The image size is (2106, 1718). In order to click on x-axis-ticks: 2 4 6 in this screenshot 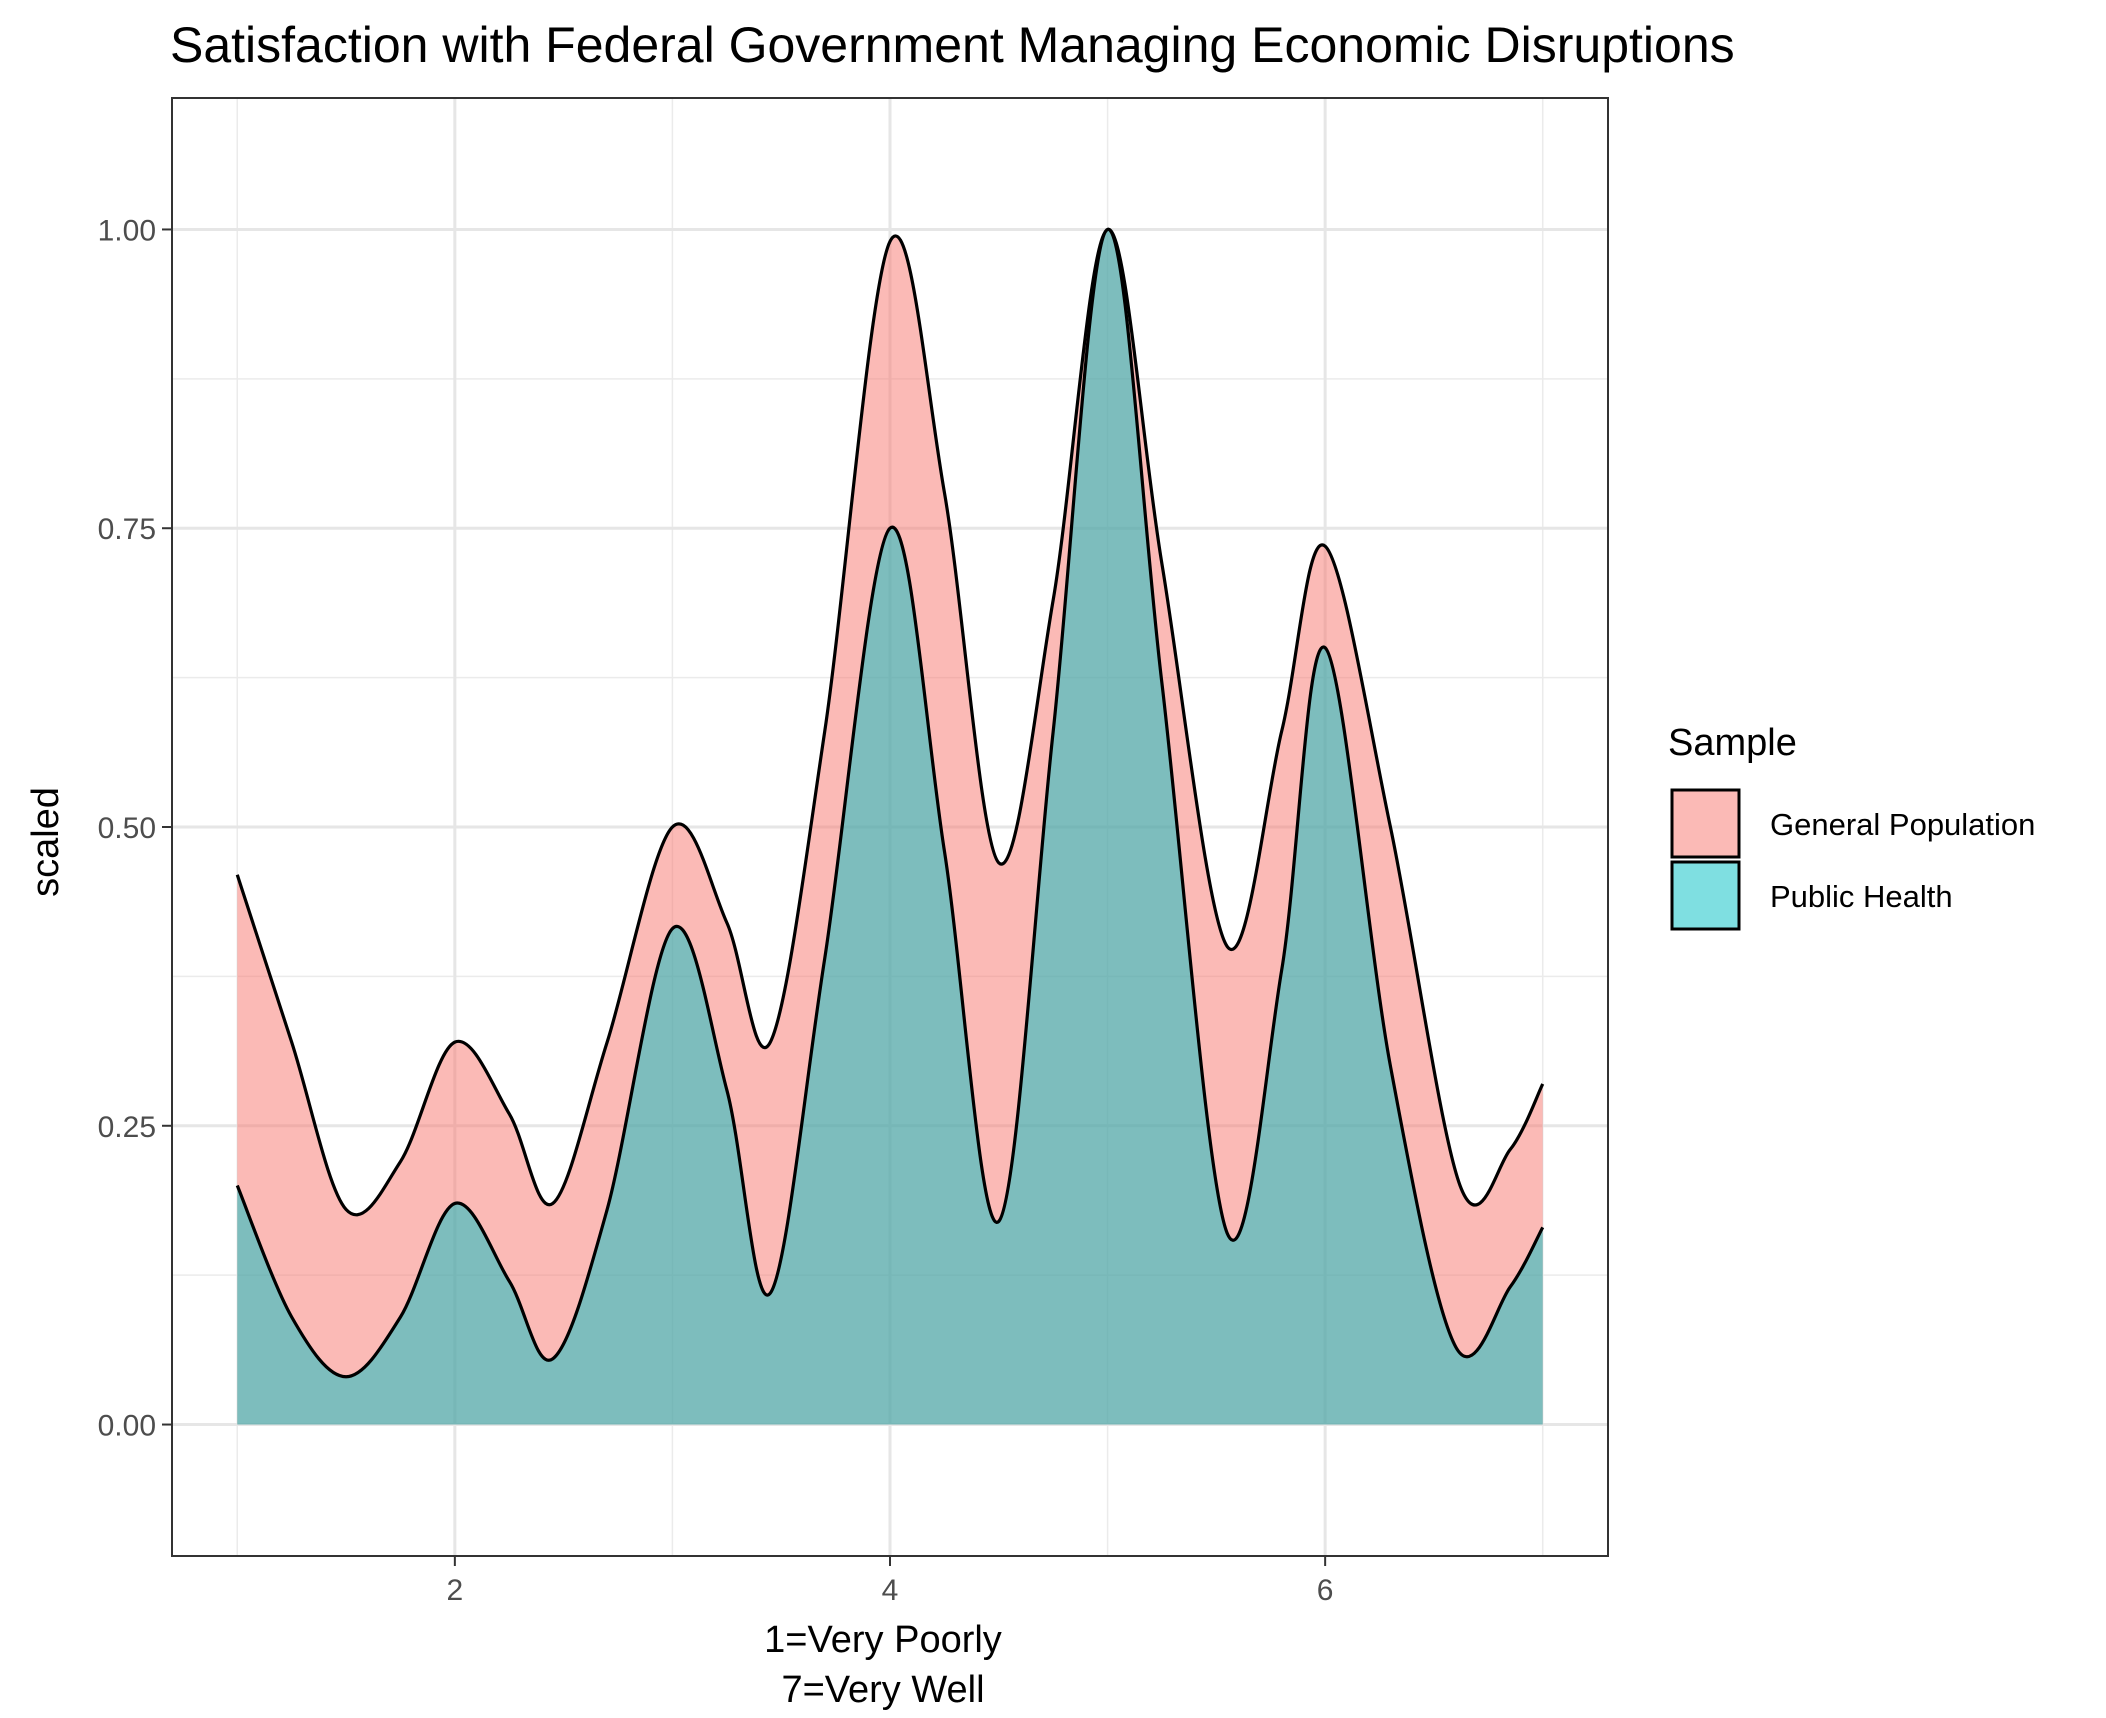, I will do `click(890, 1581)`.